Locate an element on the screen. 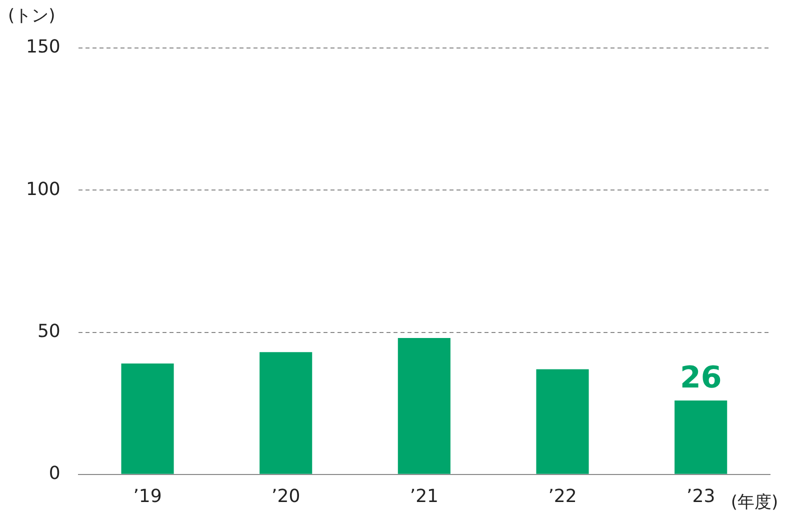 The image size is (810, 526). x-tick-label: ’21 is located at coordinates (424, 496).